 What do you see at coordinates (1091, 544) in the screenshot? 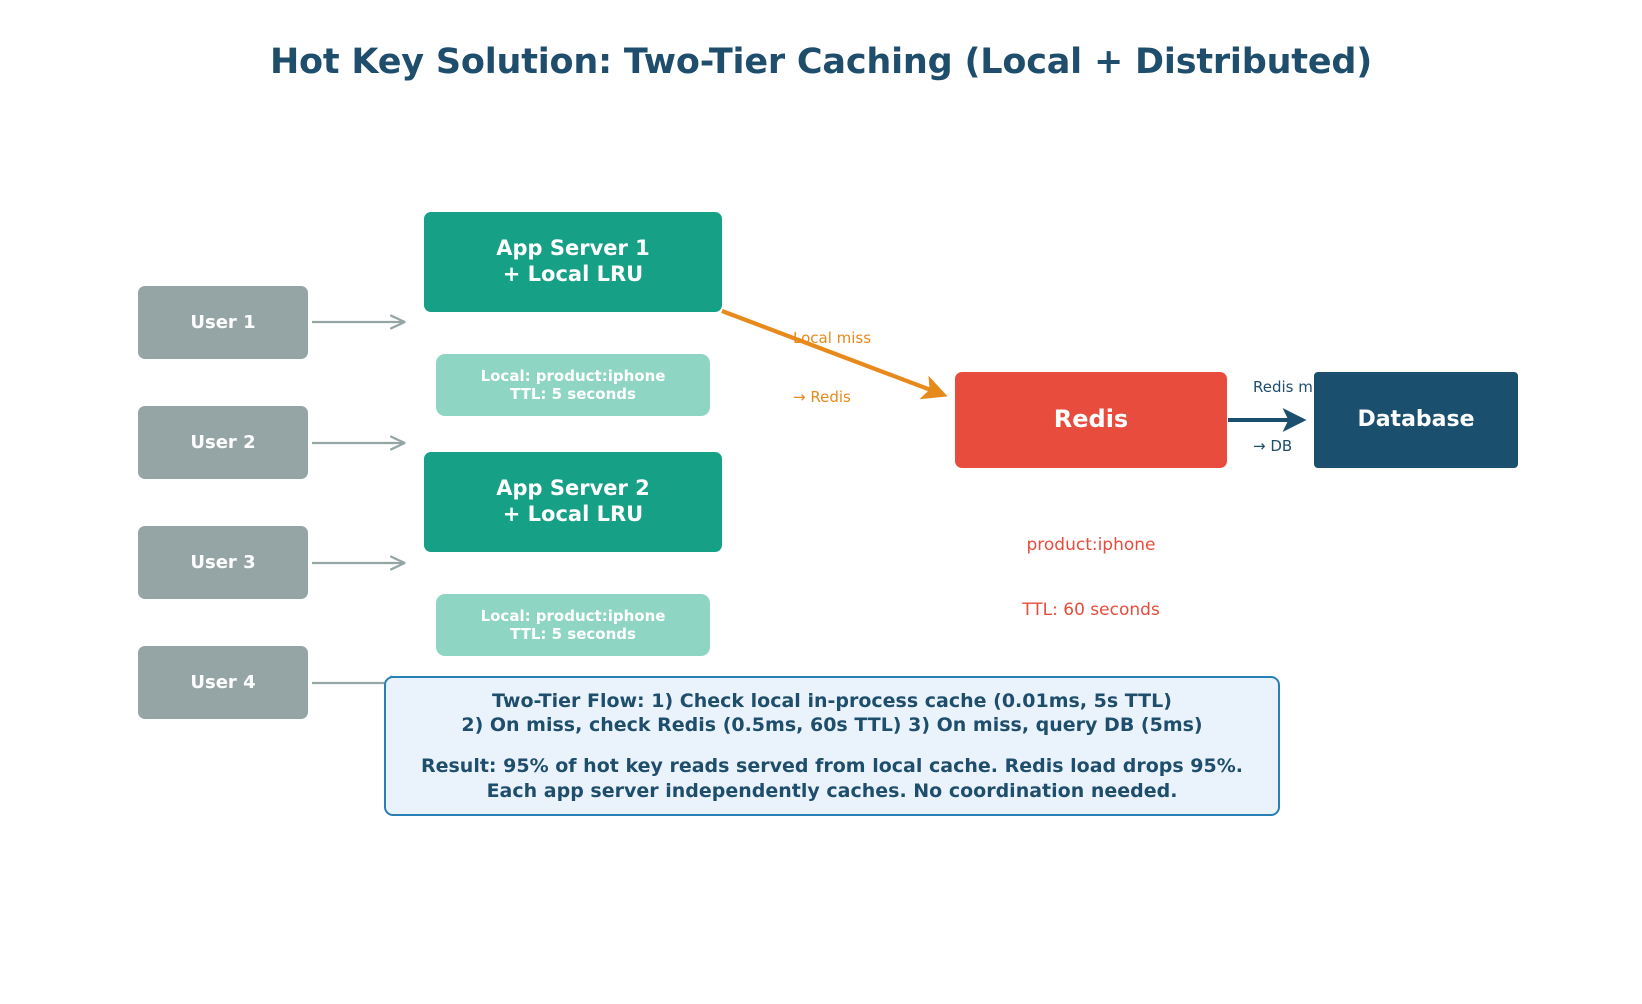
I see `redis-caption-line1: product:iphone` at bounding box center [1091, 544].